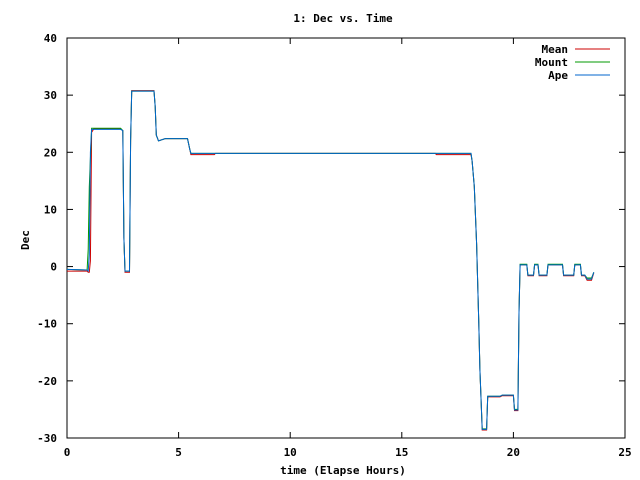 The height and width of the screenshot is (480, 640). I want to click on y-tick-label: -20, so click(47, 381).